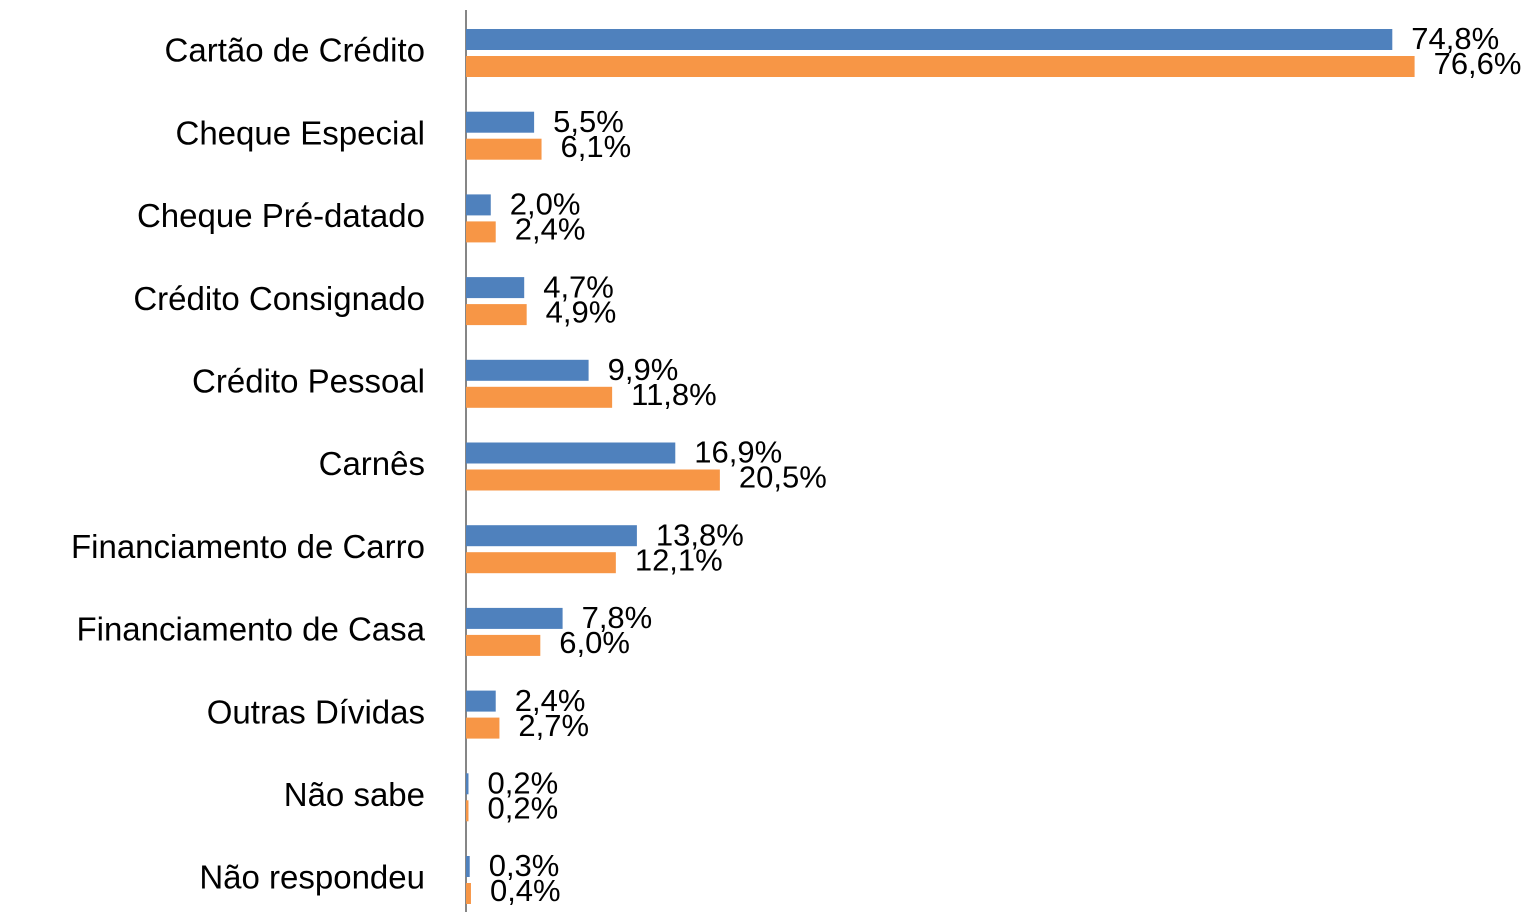  What do you see at coordinates (588, 121) in the screenshot?
I see `value-label: 5,5%` at bounding box center [588, 121].